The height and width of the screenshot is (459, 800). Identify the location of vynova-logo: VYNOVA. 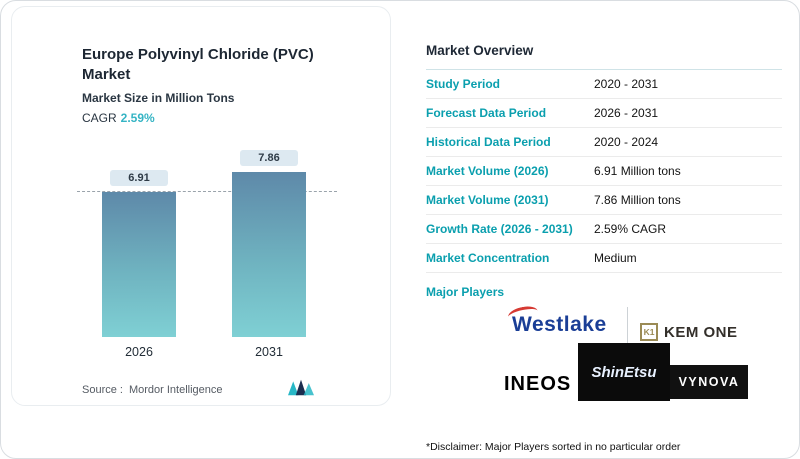
(709, 382).